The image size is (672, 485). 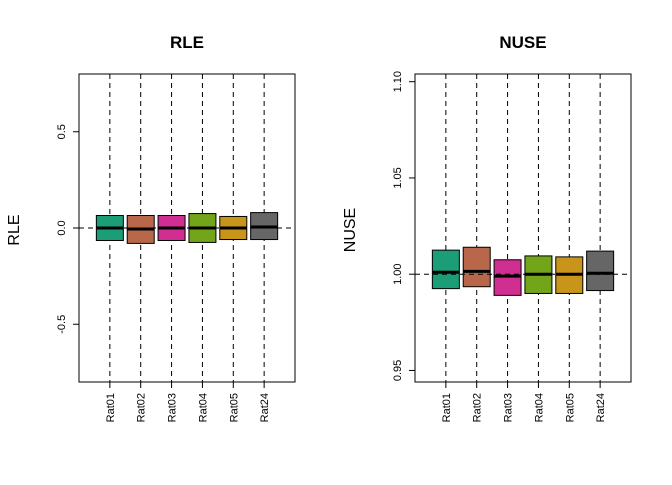 What do you see at coordinates (14, 229) in the screenshot?
I see `rle-y-axis-label: RLE` at bounding box center [14, 229].